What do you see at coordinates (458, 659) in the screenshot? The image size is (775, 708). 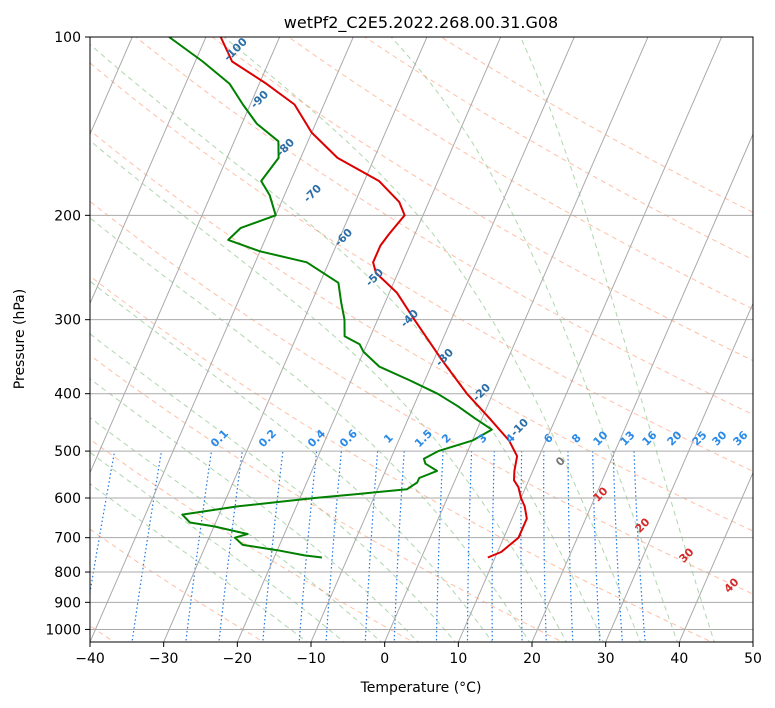 I see `x-tick-label: 10` at bounding box center [458, 659].